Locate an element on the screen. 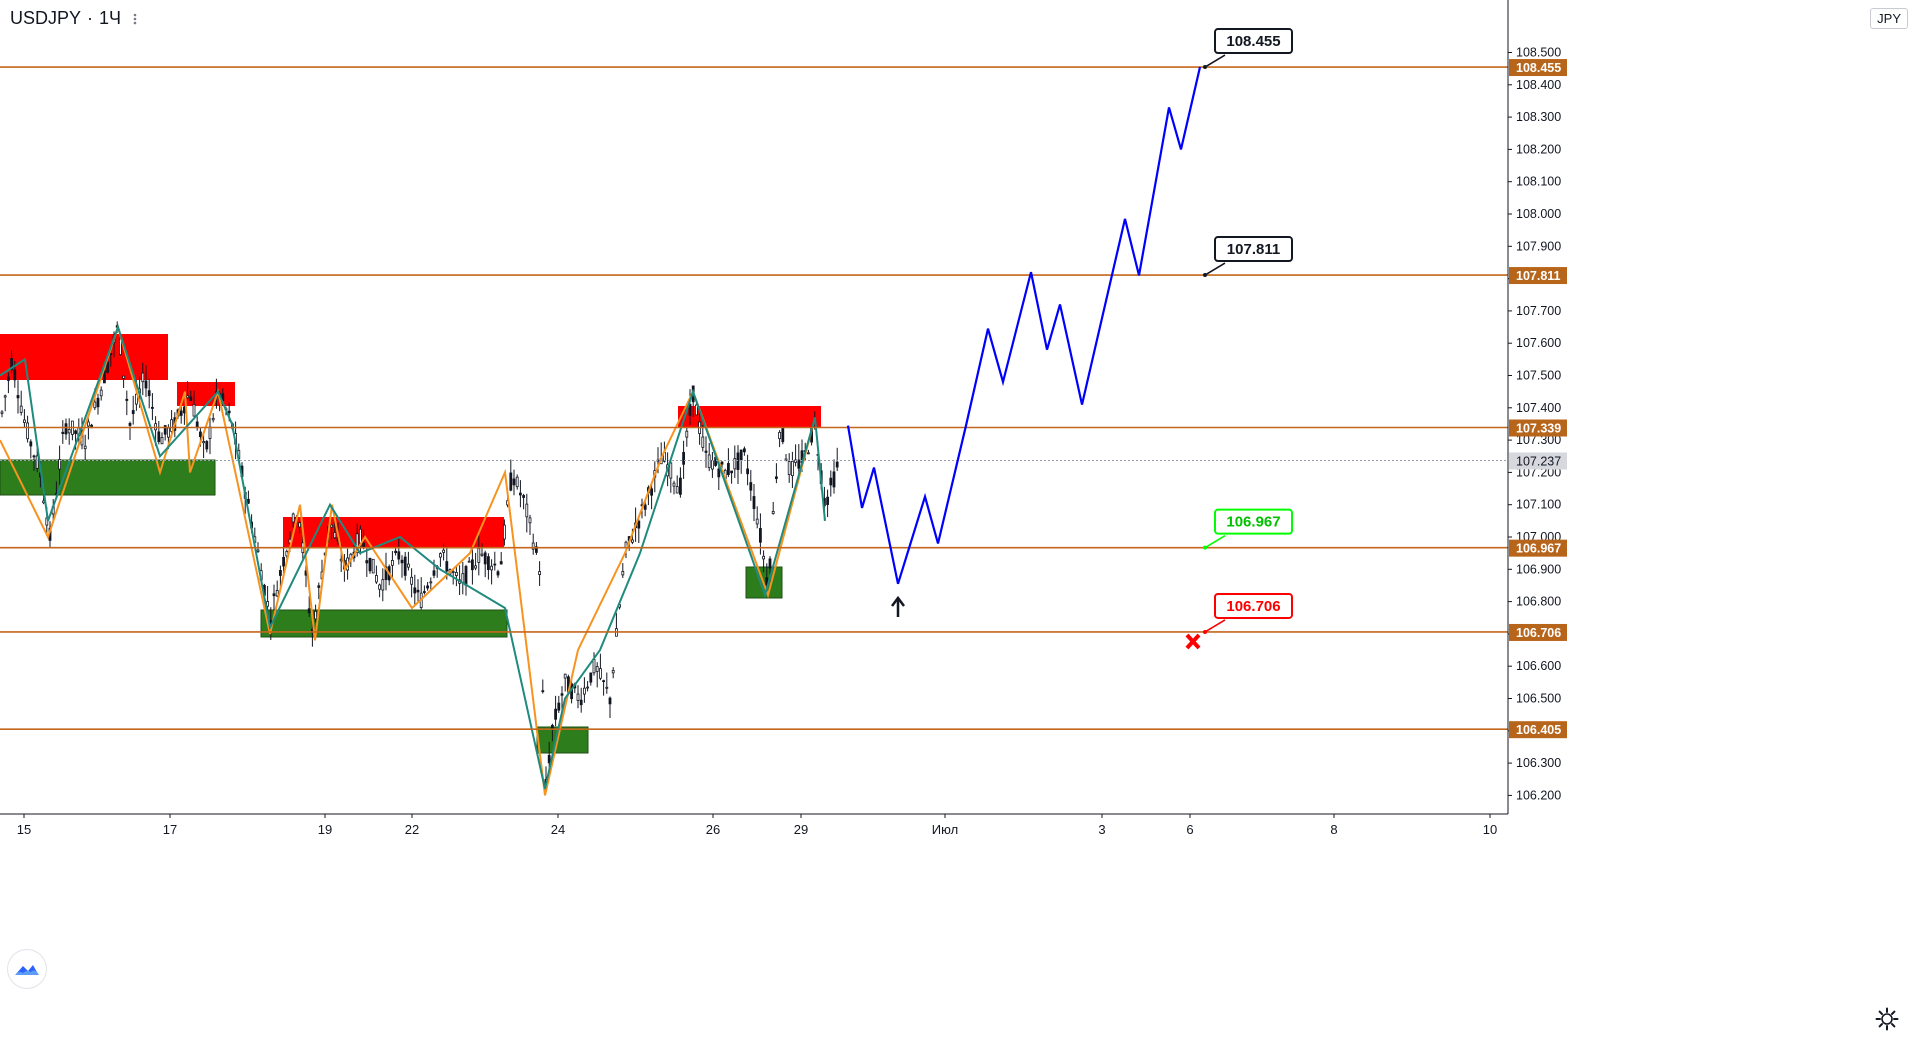 This screenshot has width=1920, height=1040. price-level-tag-label: 108.455 is located at coordinates (1538, 68).